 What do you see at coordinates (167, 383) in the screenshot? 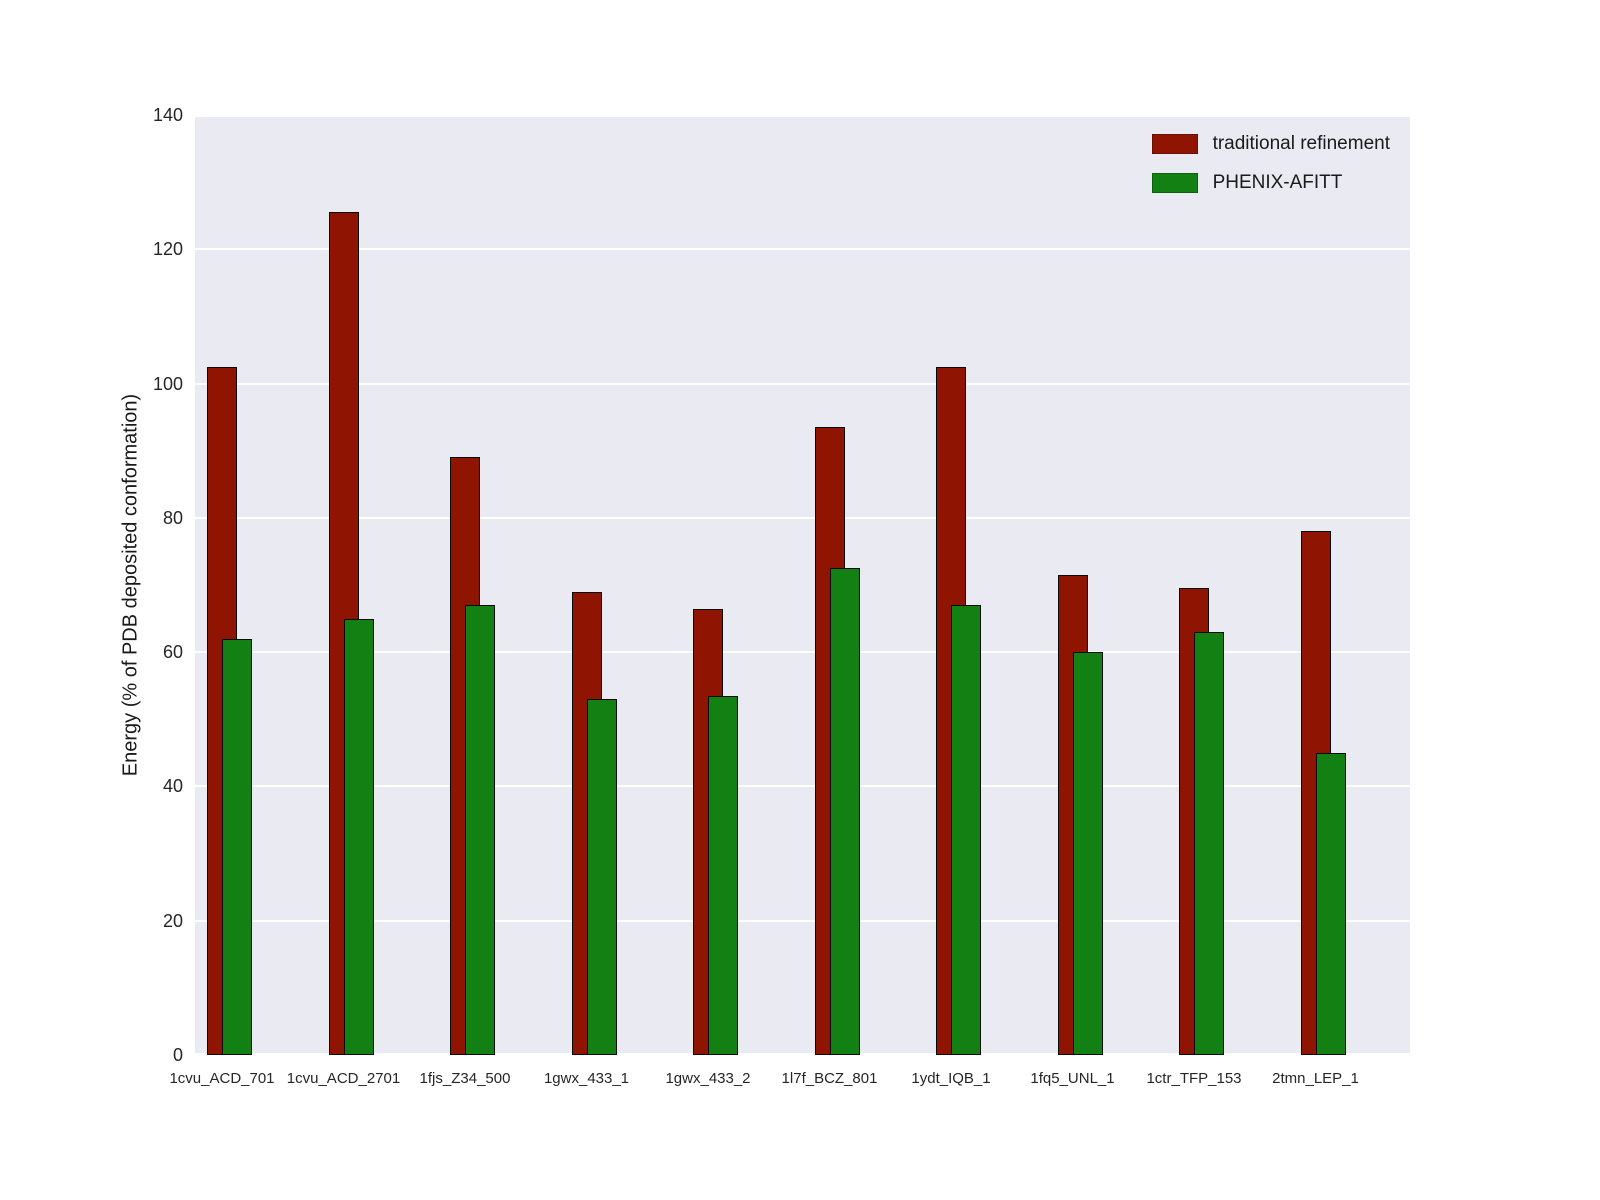
I see `y-tick-label: 100` at bounding box center [167, 383].